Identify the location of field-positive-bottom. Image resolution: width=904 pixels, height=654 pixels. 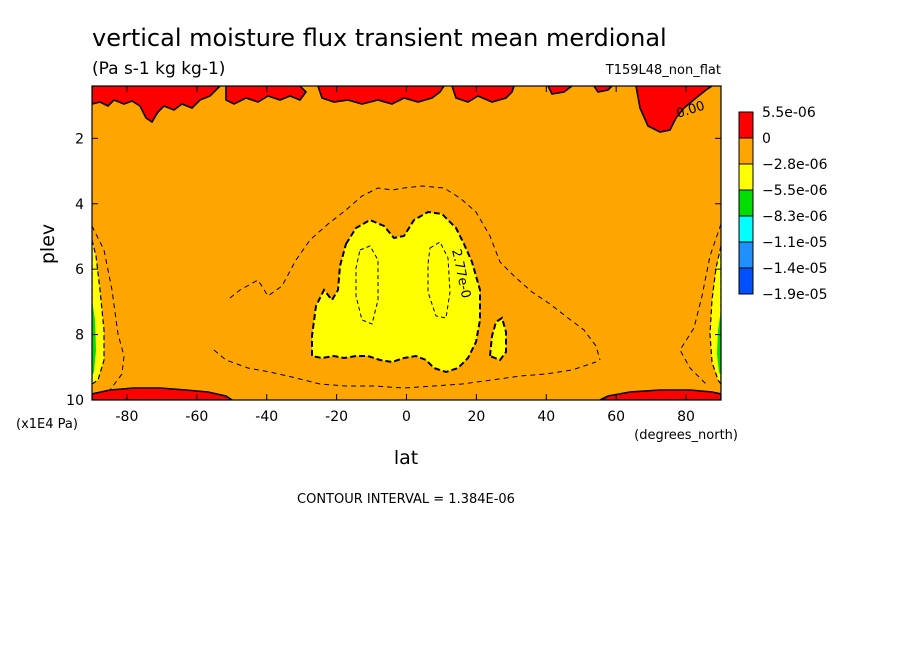
(660, 394).